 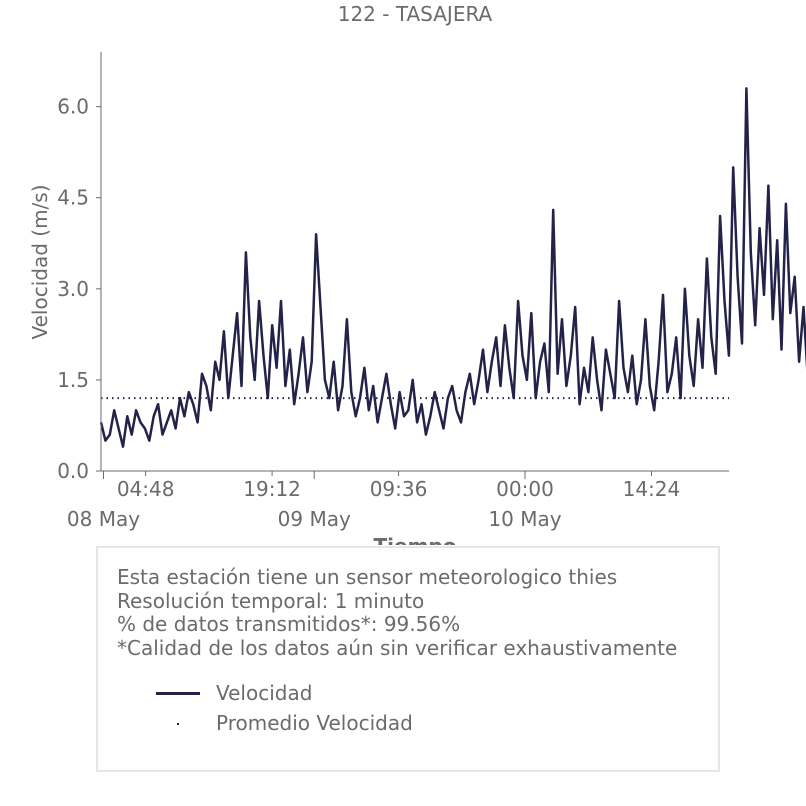 I want to click on legend-label-velocidad: Velocidad, so click(x=264, y=693).